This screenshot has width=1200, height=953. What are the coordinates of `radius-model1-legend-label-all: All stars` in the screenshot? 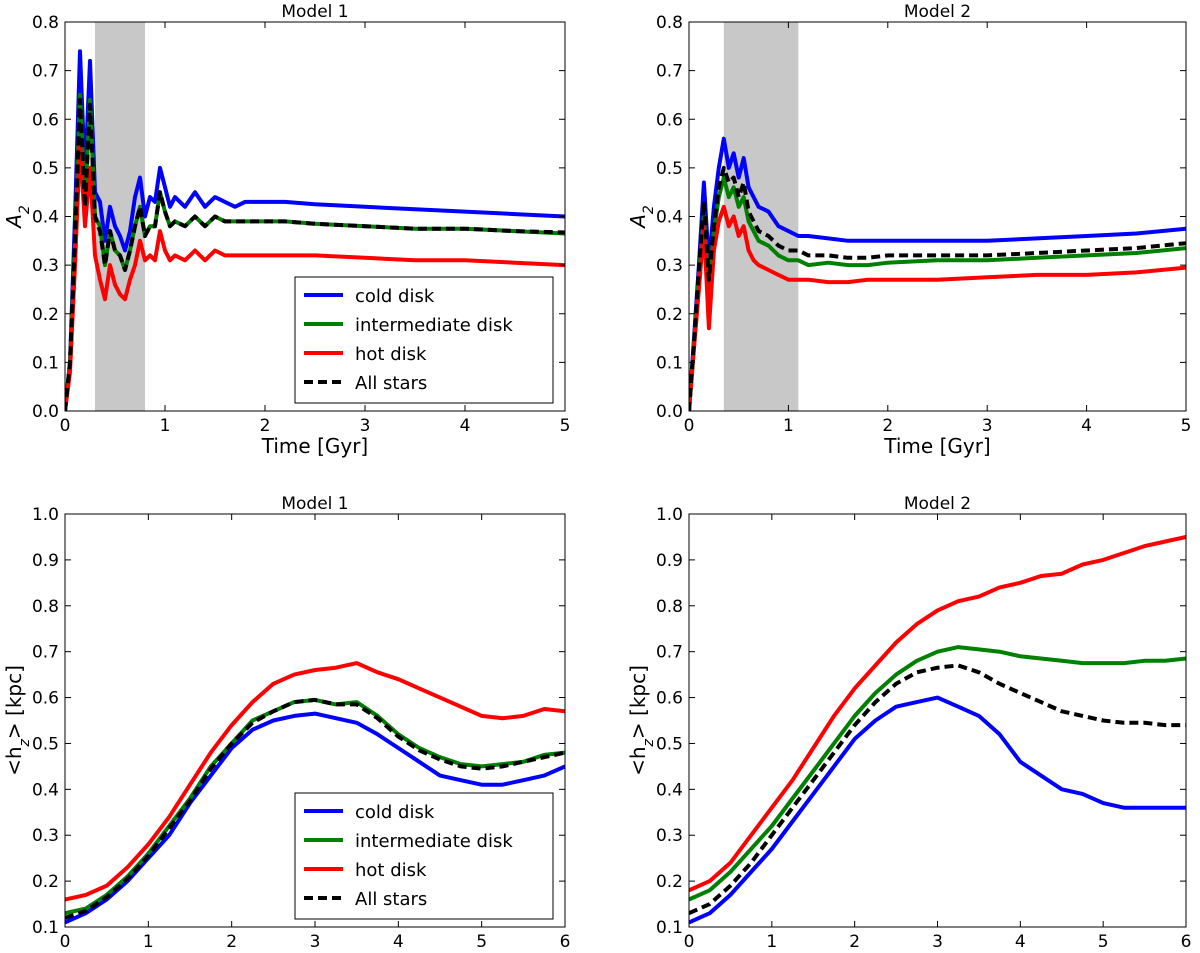 It's located at (391, 899).